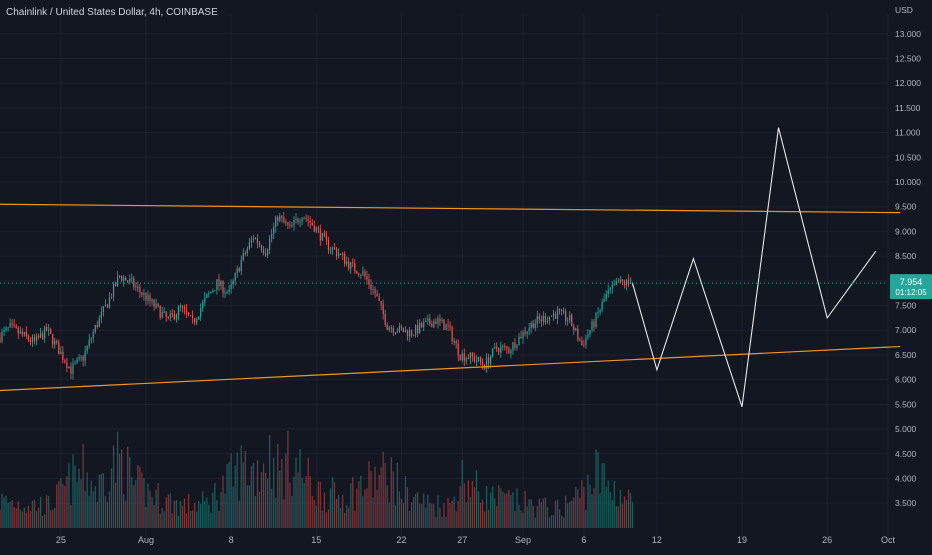  Describe the element at coordinates (911, 282) in the screenshot. I see `price-badge-value: 7.954` at that location.